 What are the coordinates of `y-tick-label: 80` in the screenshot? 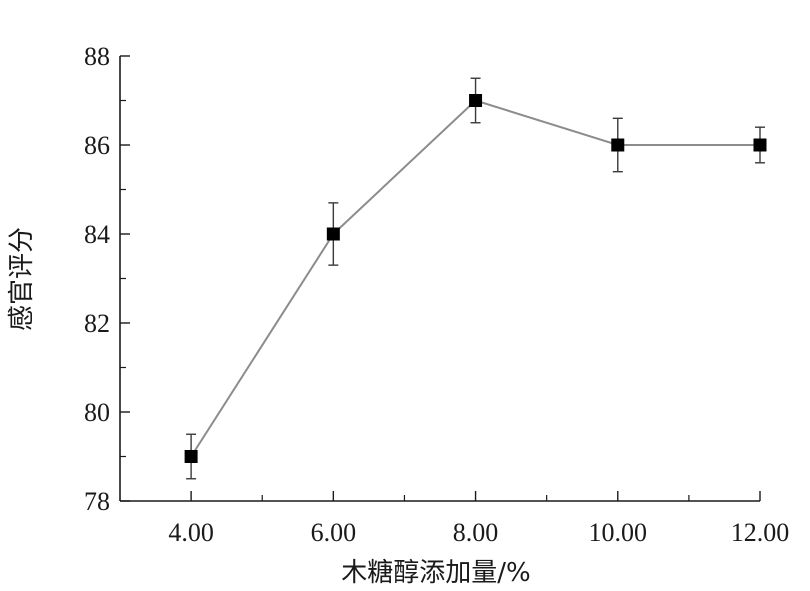 It's located at (97, 412).